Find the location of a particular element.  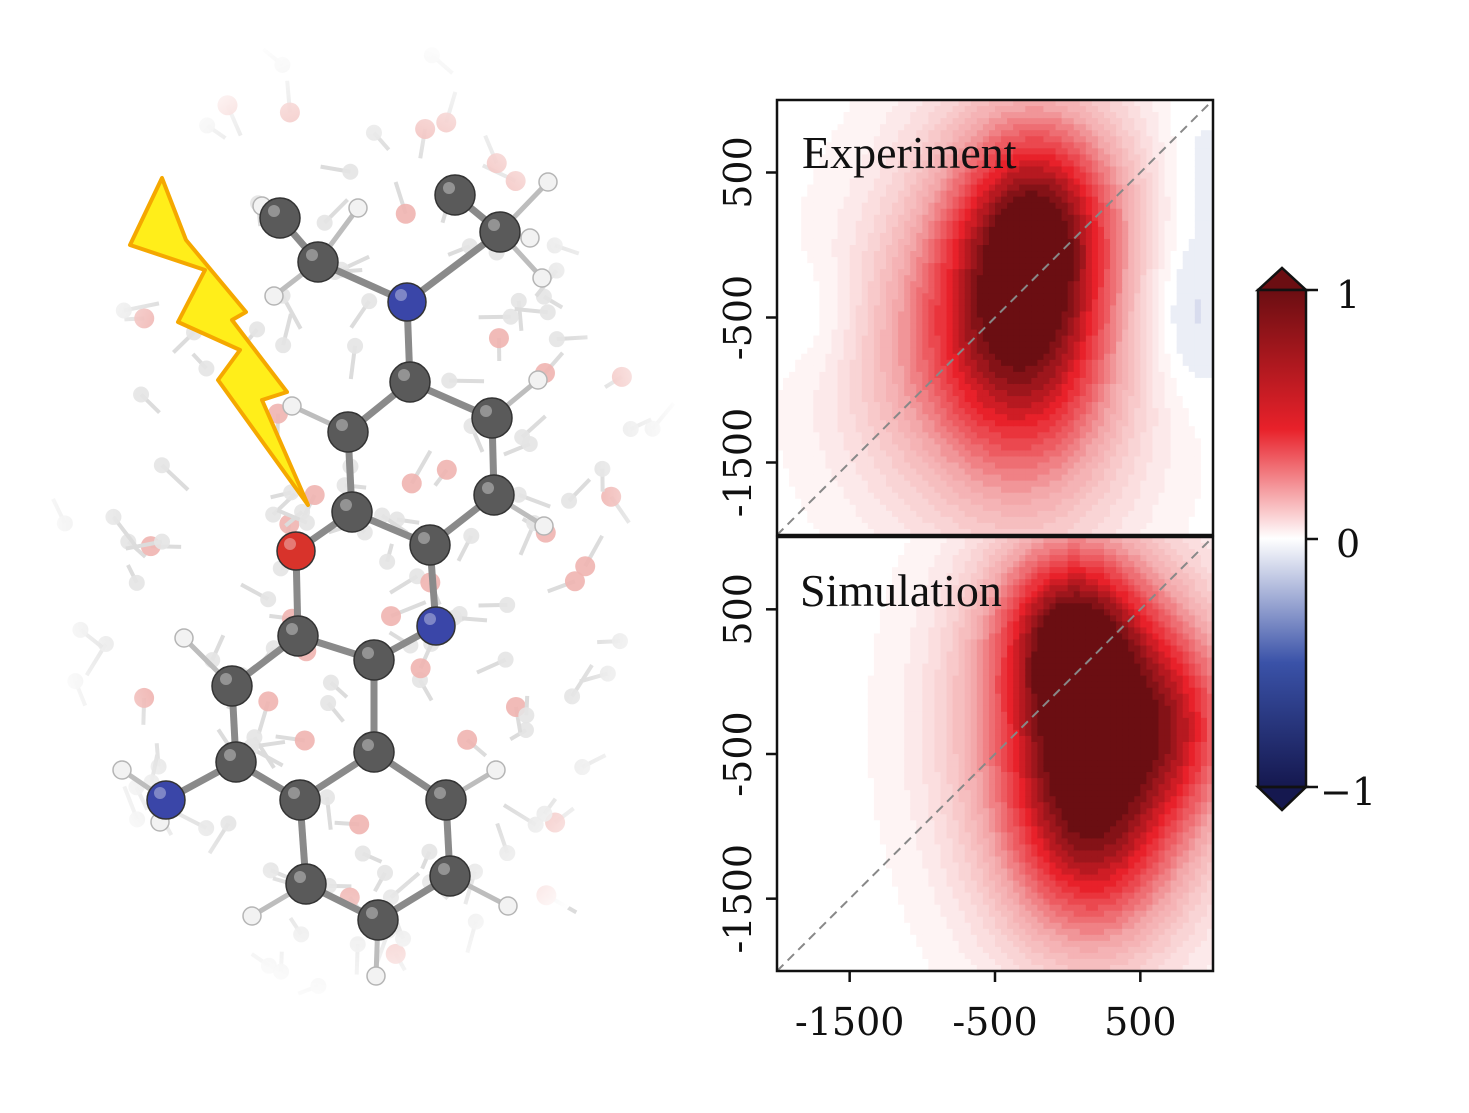

atom-highlight is located at coordinates (440, 793).